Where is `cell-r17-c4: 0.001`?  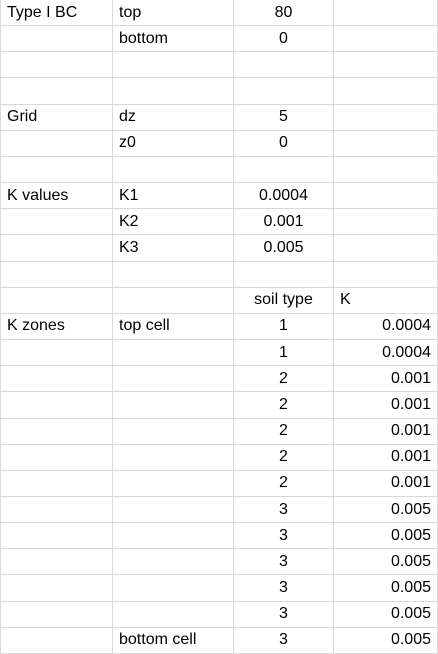
cell-r17-c4: 0.001 is located at coordinates (386, 431).